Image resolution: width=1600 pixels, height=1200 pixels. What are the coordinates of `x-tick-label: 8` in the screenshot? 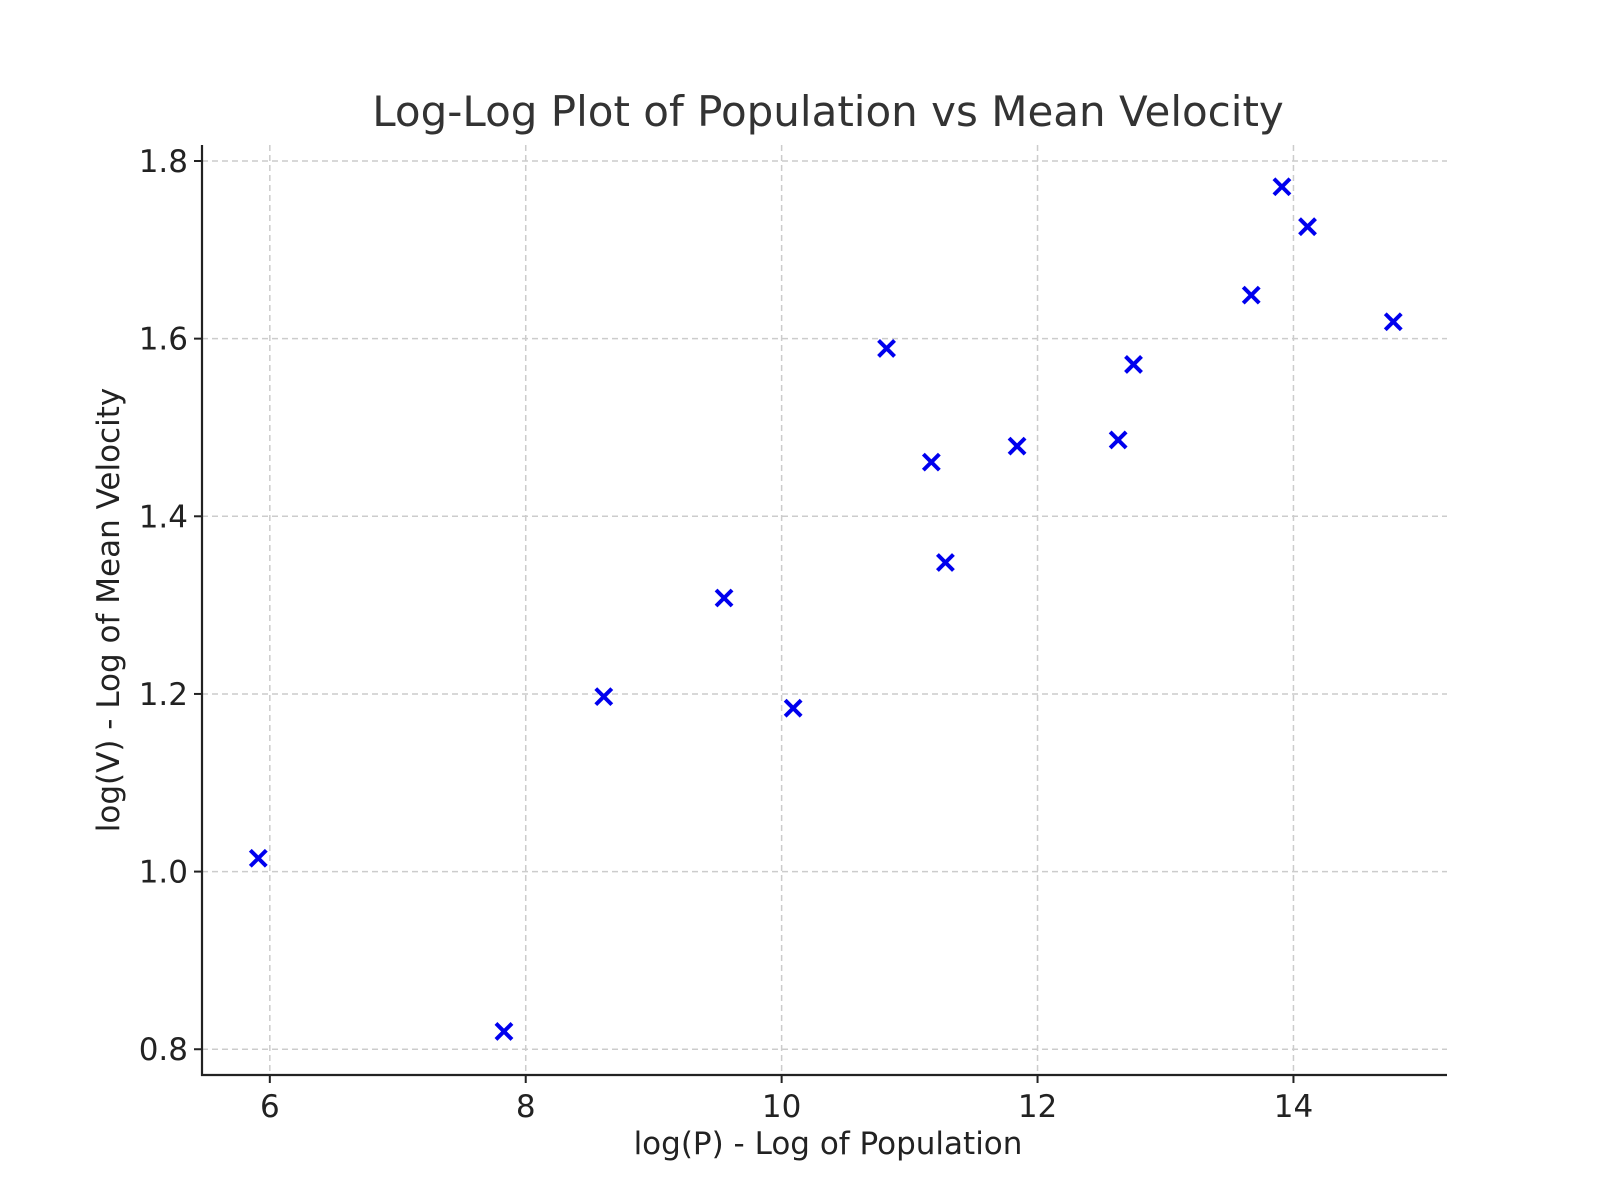 It's located at (526, 1107).